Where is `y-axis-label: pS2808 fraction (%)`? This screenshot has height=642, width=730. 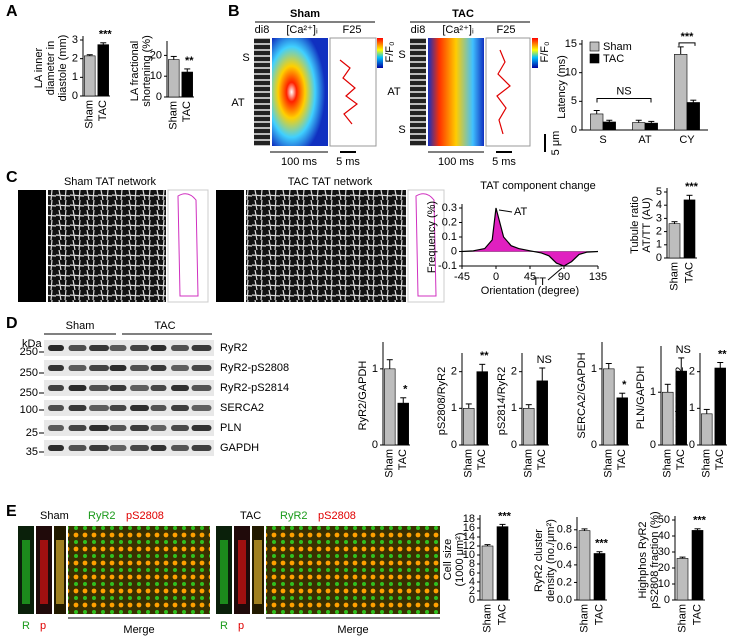 y-axis-label: pS2808 fraction (%) is located at coordinates (655, 559).